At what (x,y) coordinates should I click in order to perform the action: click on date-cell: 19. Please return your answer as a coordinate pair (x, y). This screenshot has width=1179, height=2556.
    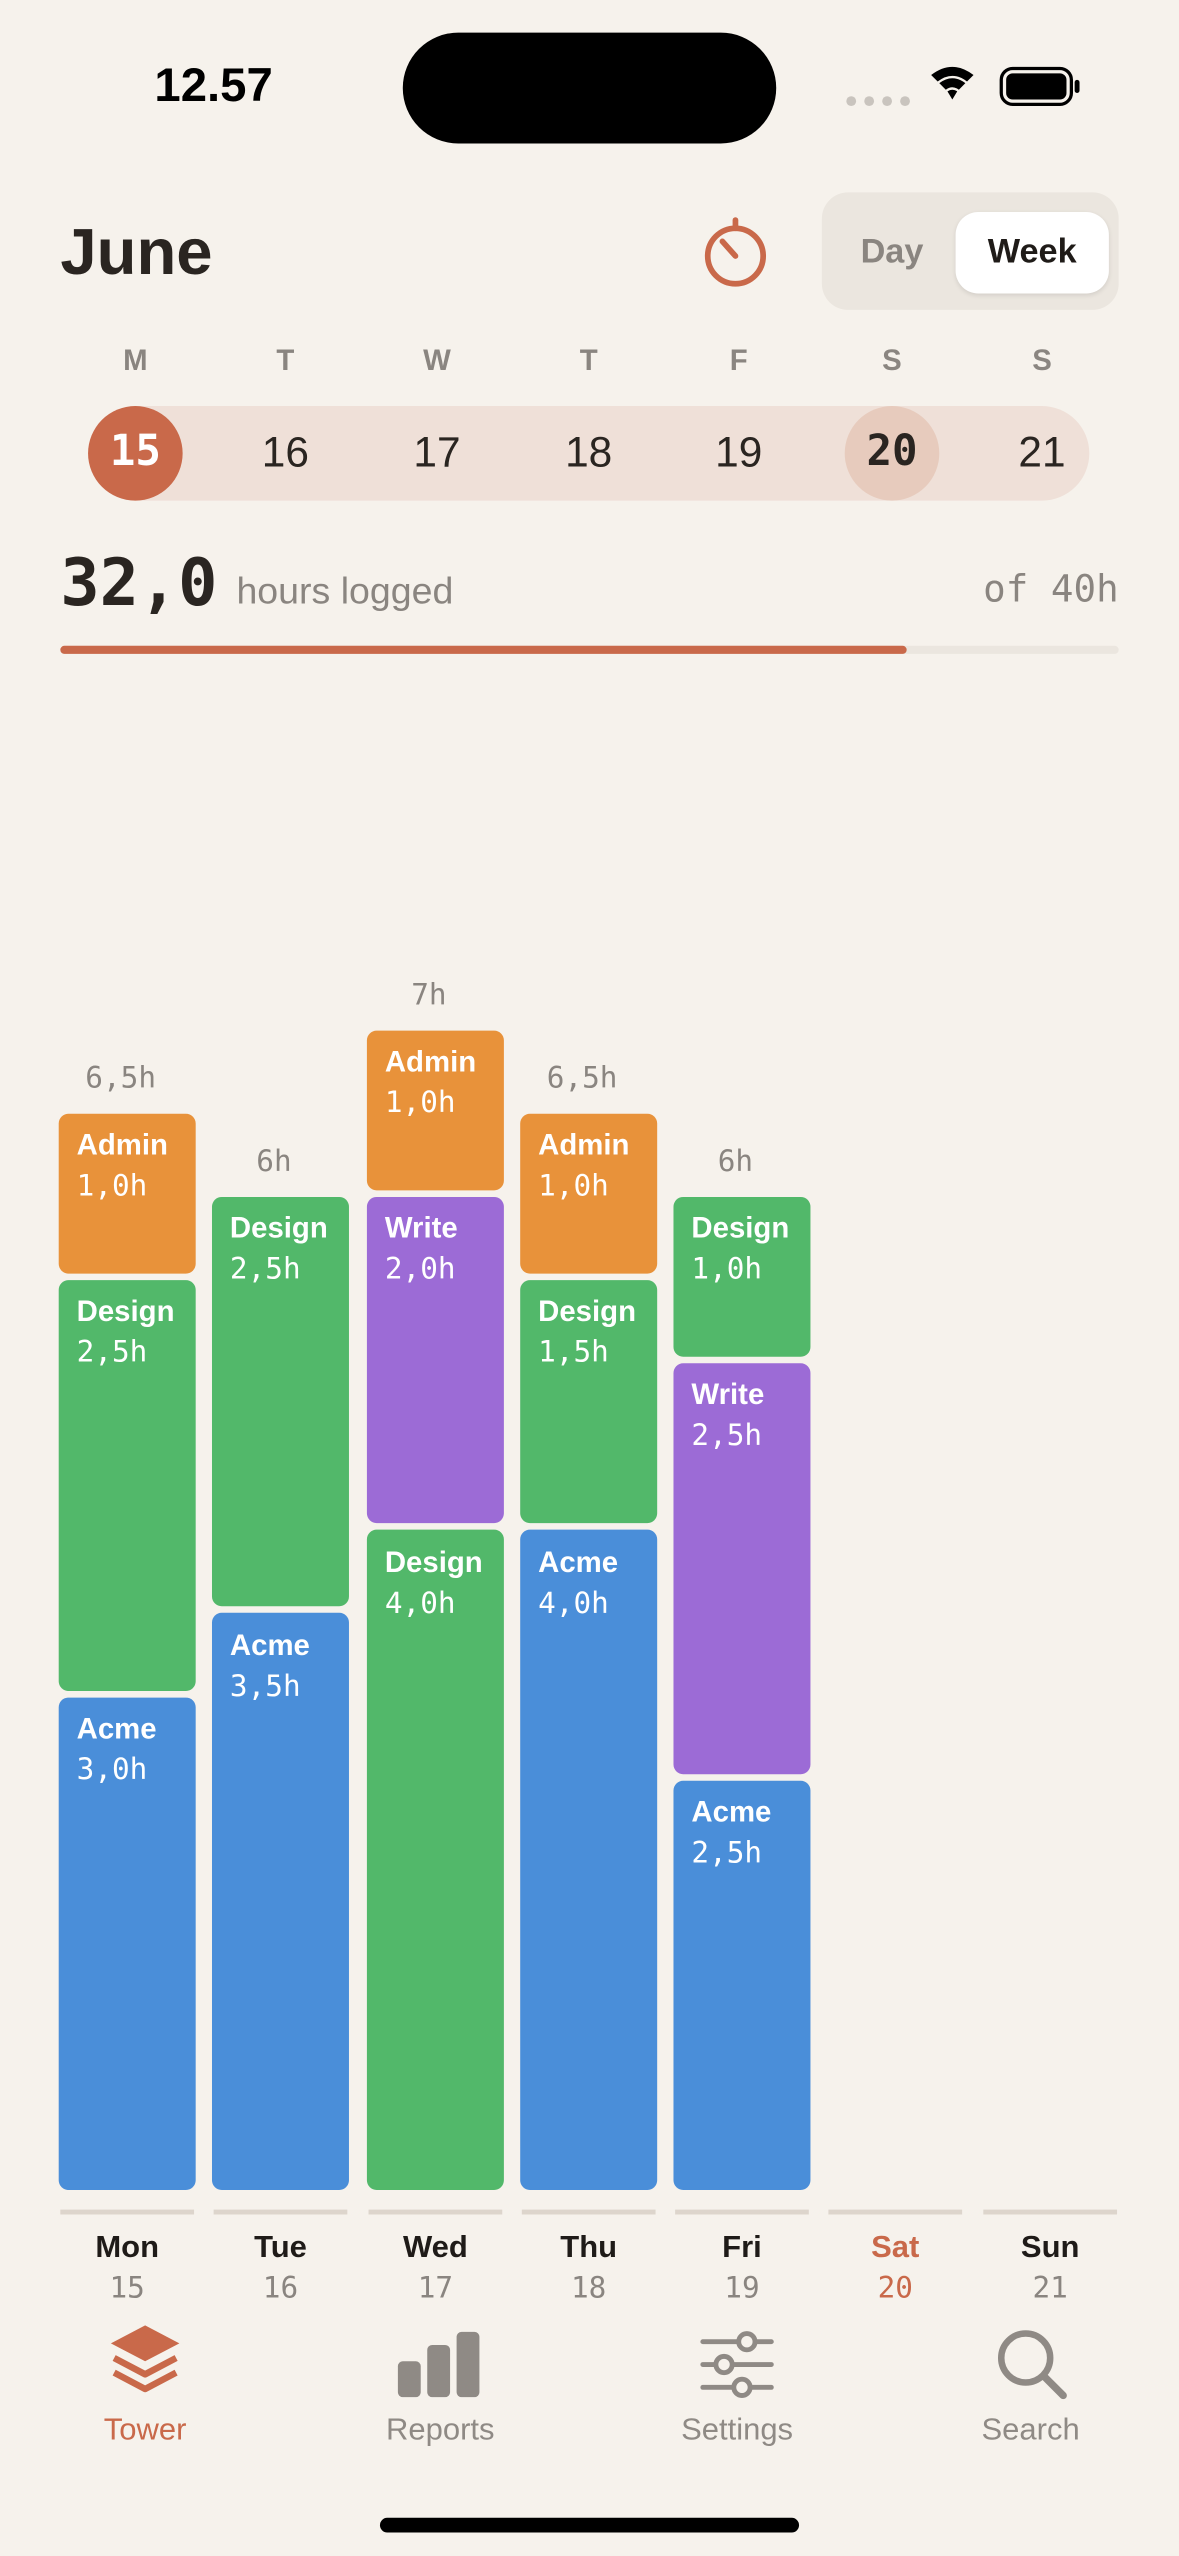
    Looking at the image, I should click on (739, 452).